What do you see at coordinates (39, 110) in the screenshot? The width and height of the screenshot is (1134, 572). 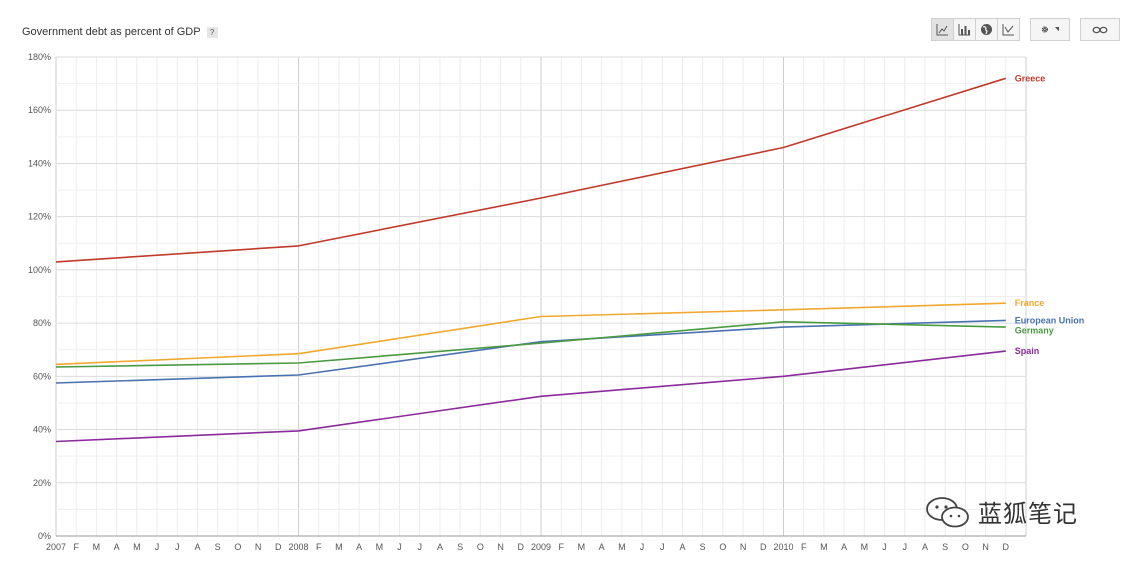 I see `y-tick-label: 160%` at bounding box center [39, 110].